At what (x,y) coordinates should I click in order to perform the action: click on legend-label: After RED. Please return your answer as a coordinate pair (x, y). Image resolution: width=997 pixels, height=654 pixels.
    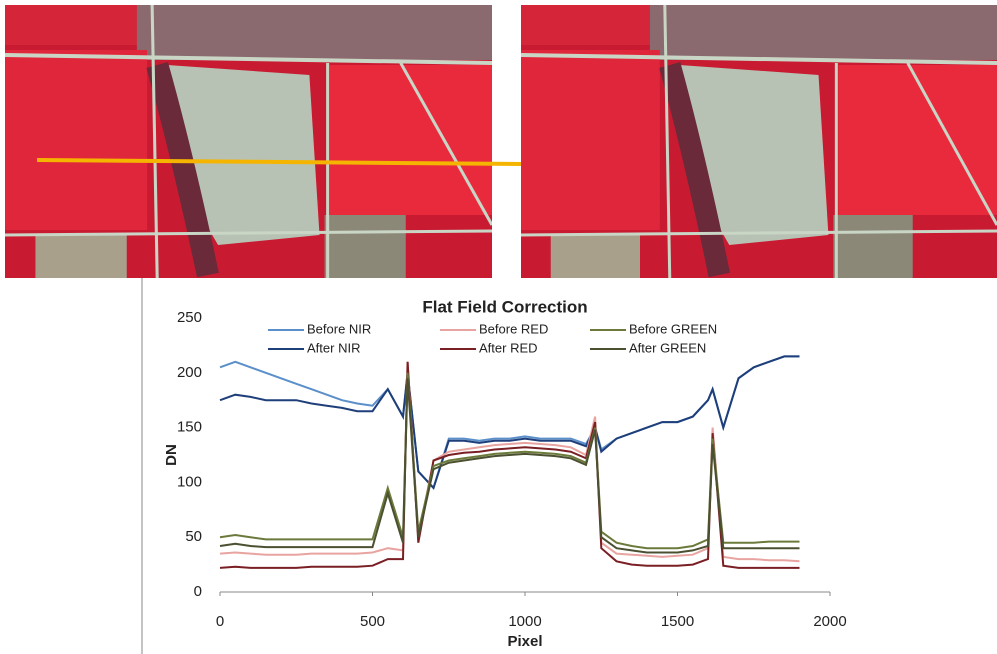
    Looking at the image, I should click on (508, 347).